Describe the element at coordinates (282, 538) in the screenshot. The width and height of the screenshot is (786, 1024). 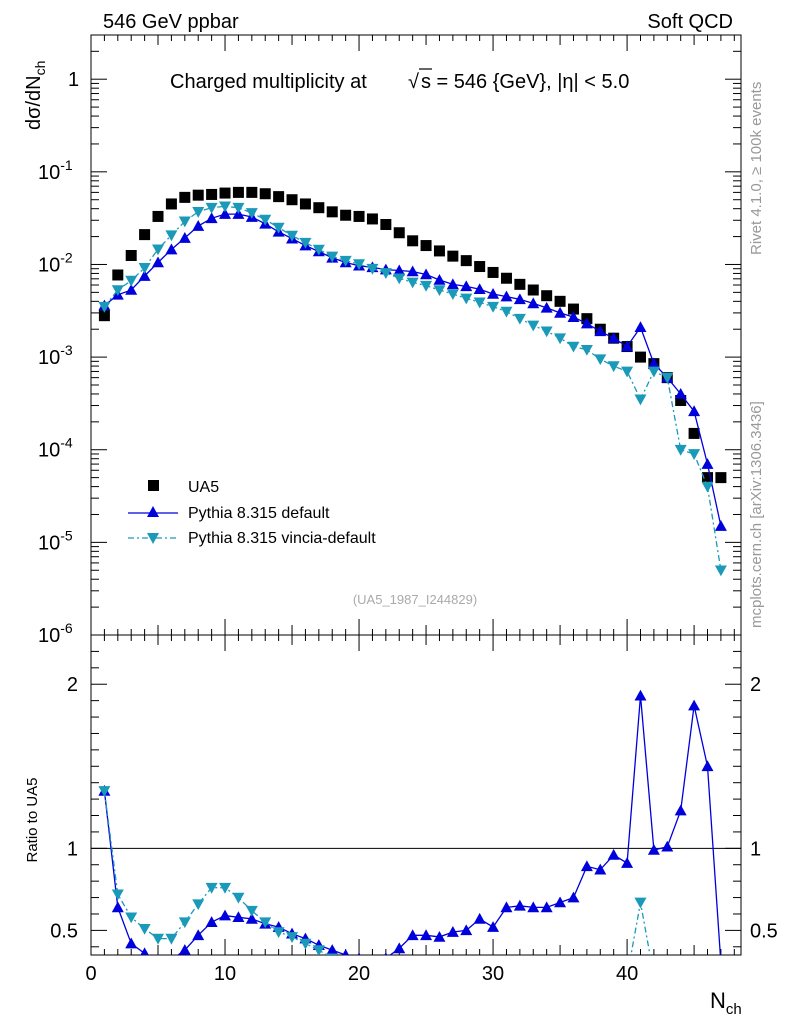
I see `legend-label-vincia: Pythia 8.315 vincia-default` at that location.